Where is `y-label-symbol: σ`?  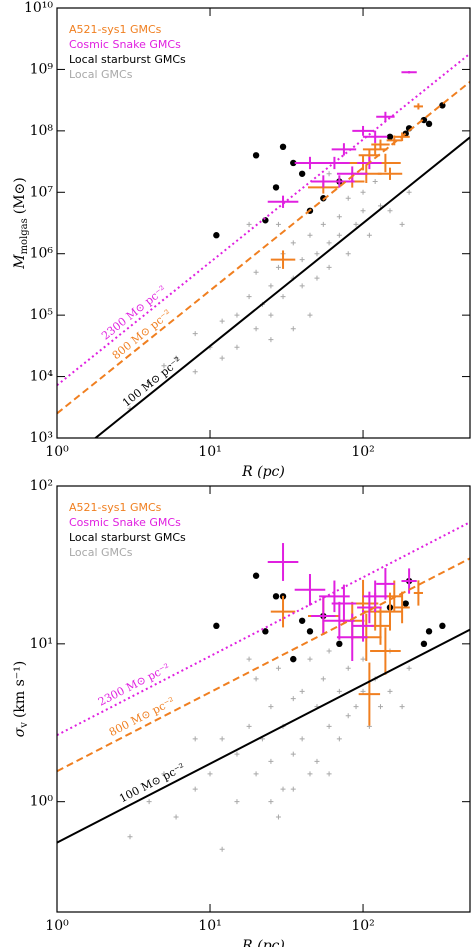
y-label-symbol: σ is located at coordinates (20, 732).